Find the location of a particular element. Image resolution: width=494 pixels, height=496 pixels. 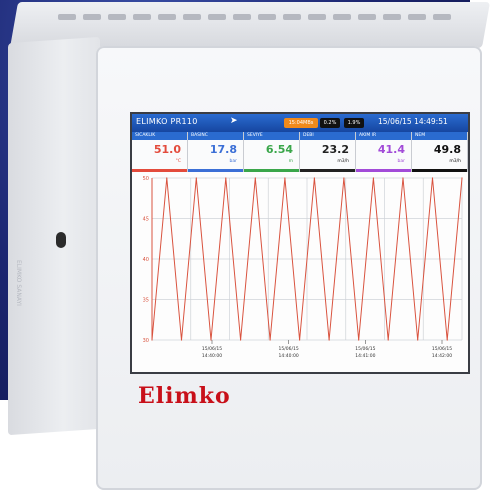

x-tick-time: 14:41:00 is located at coordinates (365, 356).